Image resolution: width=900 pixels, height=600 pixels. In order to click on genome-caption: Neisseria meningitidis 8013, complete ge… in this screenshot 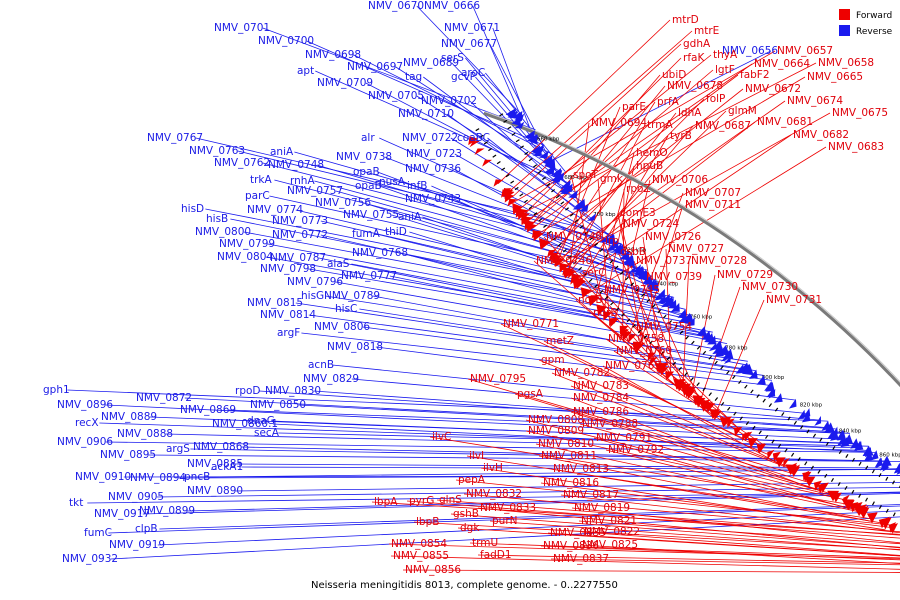, I will do `click(464, 585)`.